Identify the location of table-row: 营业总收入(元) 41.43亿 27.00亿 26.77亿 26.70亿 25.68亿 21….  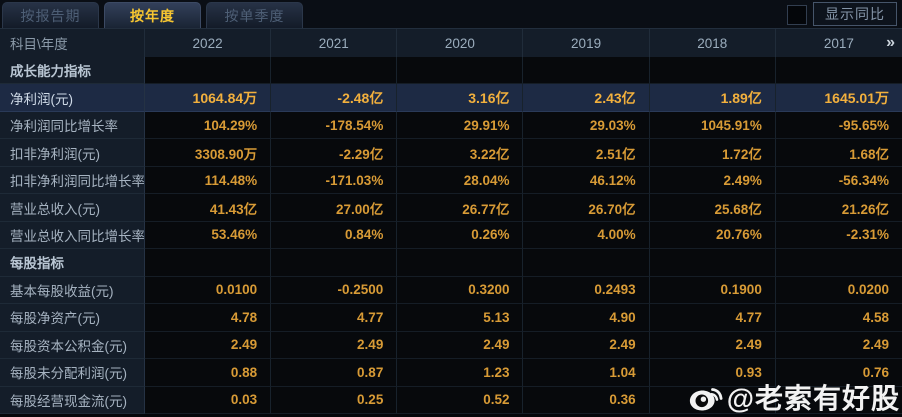
(451, 208).